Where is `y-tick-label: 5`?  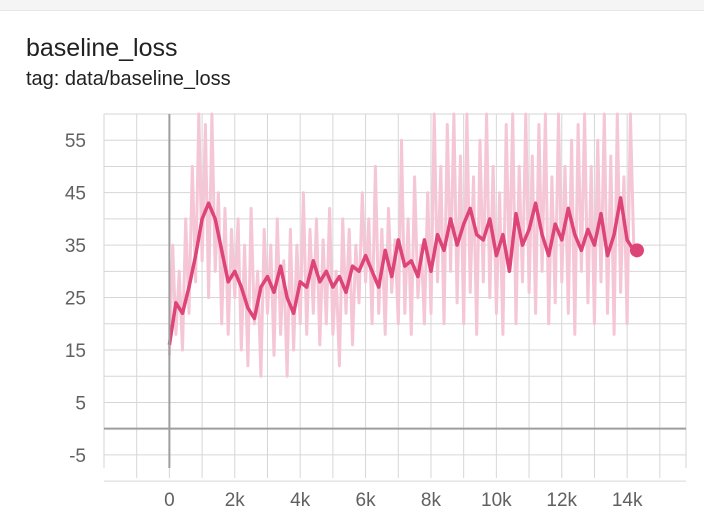 y-tick-label: 5 is located at coordinates (80, 403).